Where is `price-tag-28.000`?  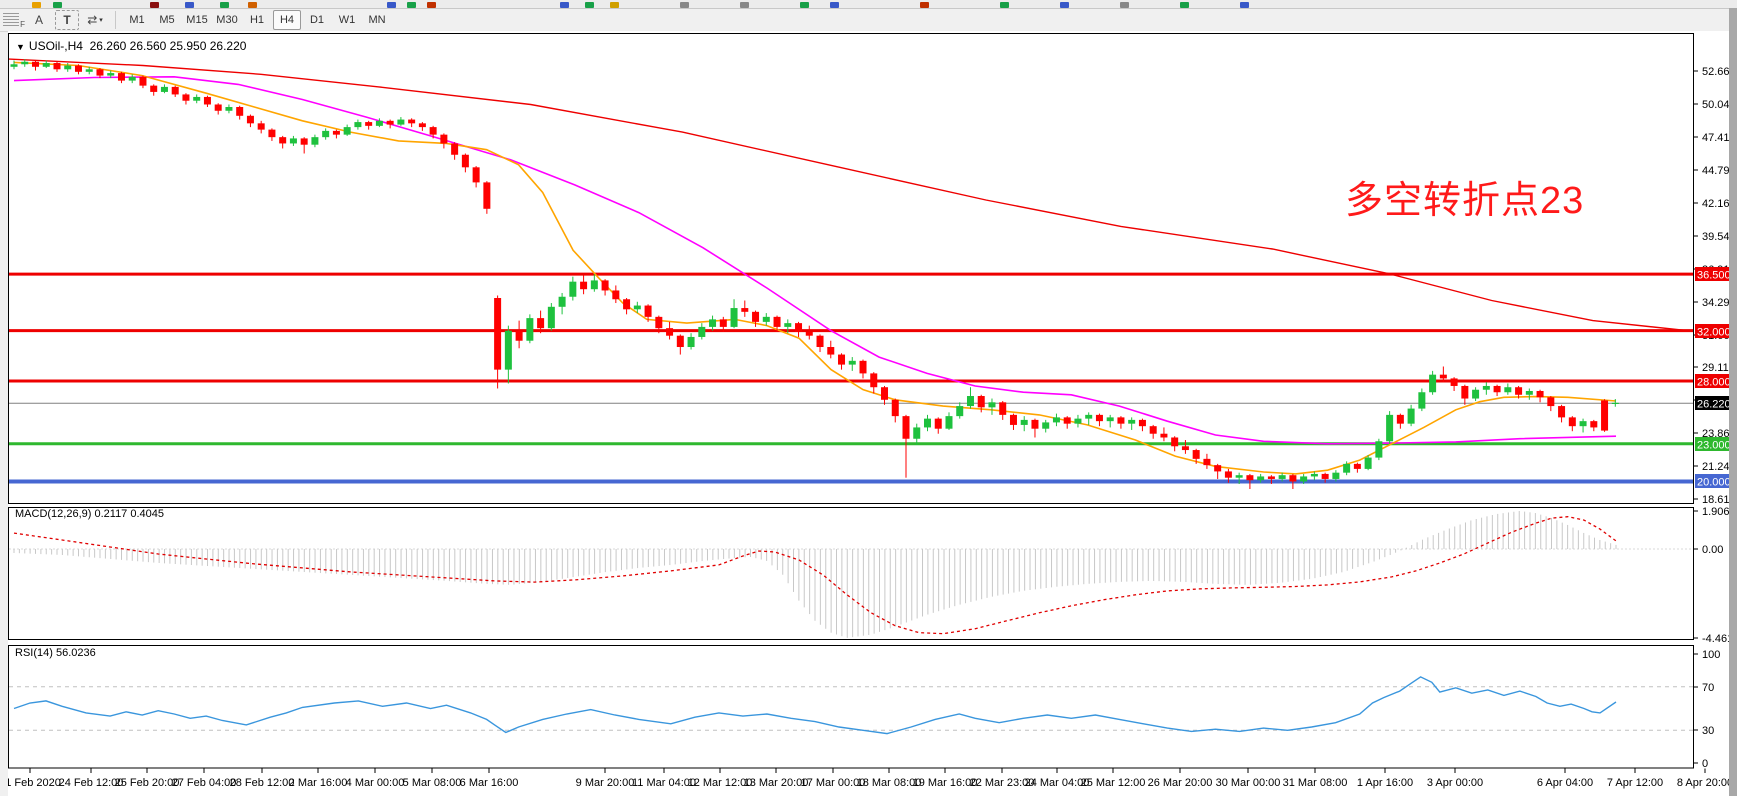 price-tag-28.000 is located at coordinates (1712, 381).